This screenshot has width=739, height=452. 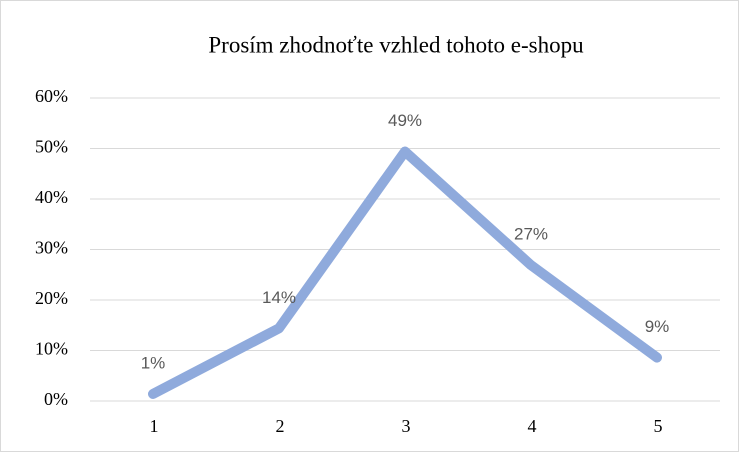 I want to click on y-tick-label: 20%, so click(x=51, y=298).